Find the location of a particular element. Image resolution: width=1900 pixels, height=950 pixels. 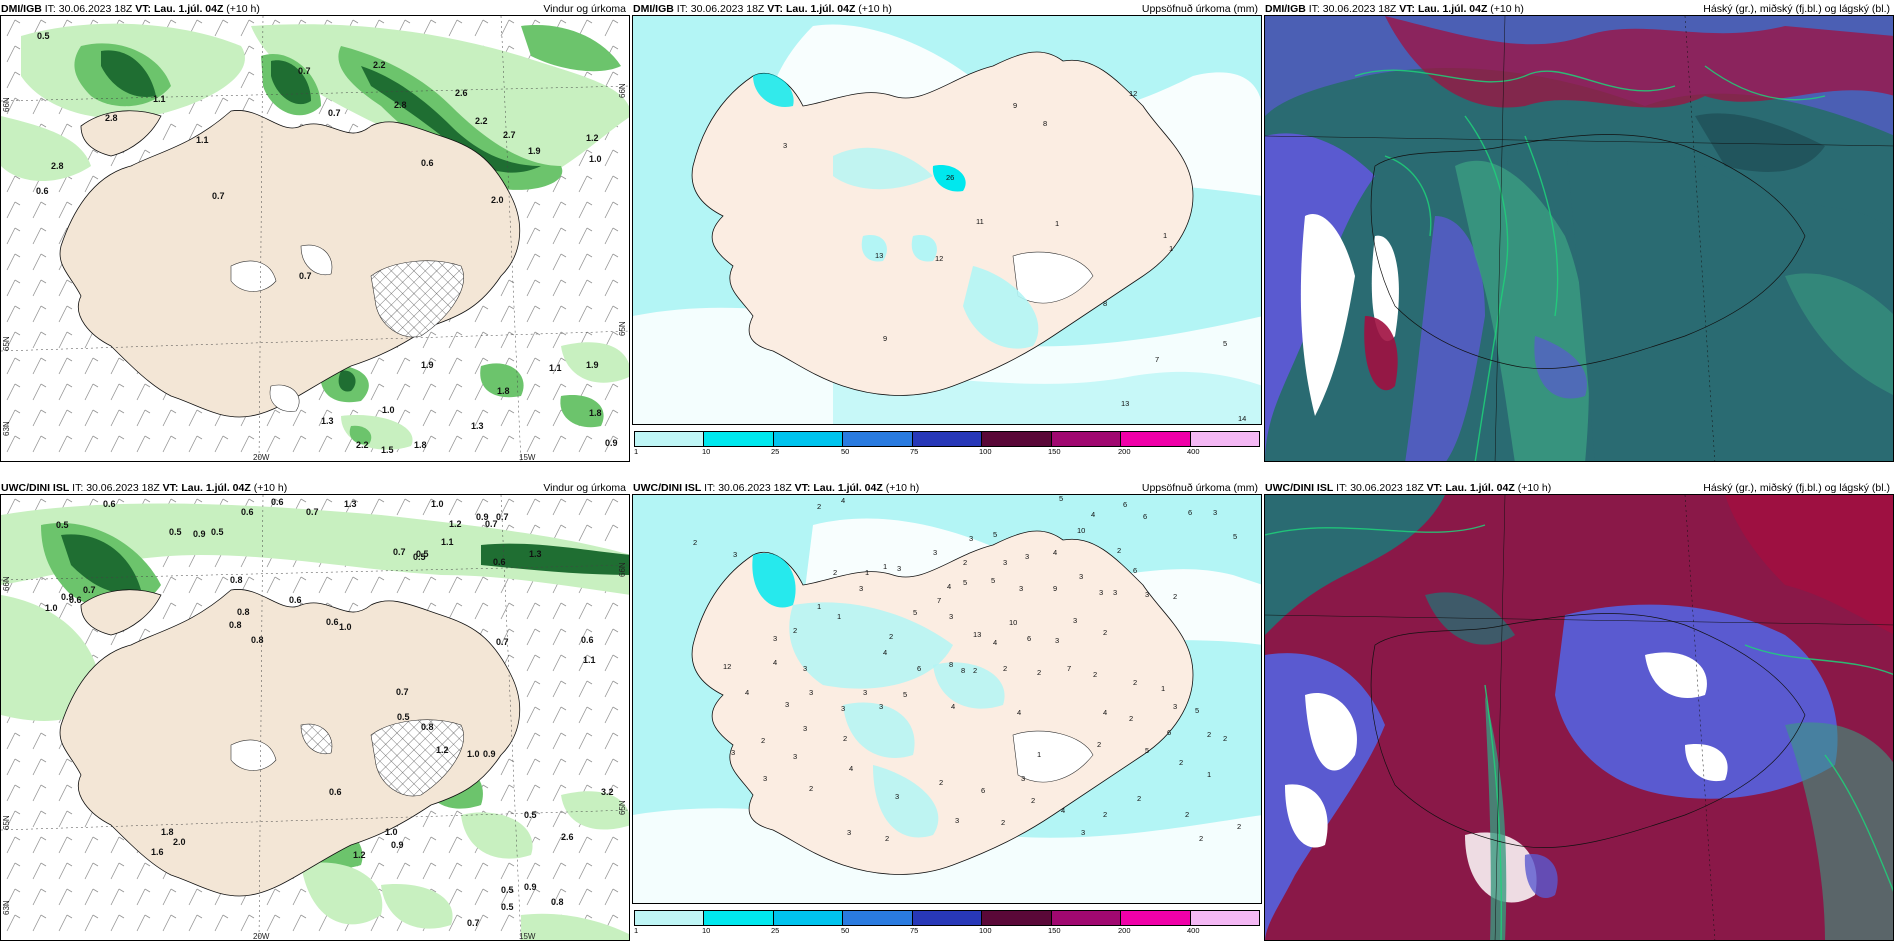

model-source: UWC/DINI ISL is located at coordinates (1299, 488).